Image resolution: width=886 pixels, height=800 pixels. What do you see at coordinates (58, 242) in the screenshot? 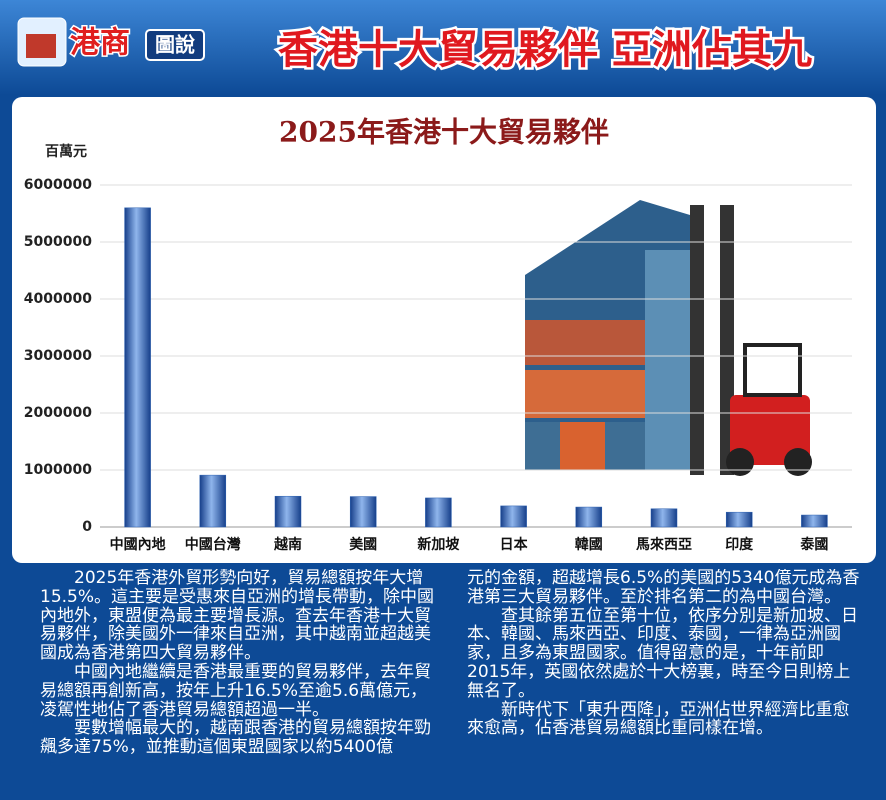
I see `y-tick-label: 5000000` at bounding box center [58, 242].